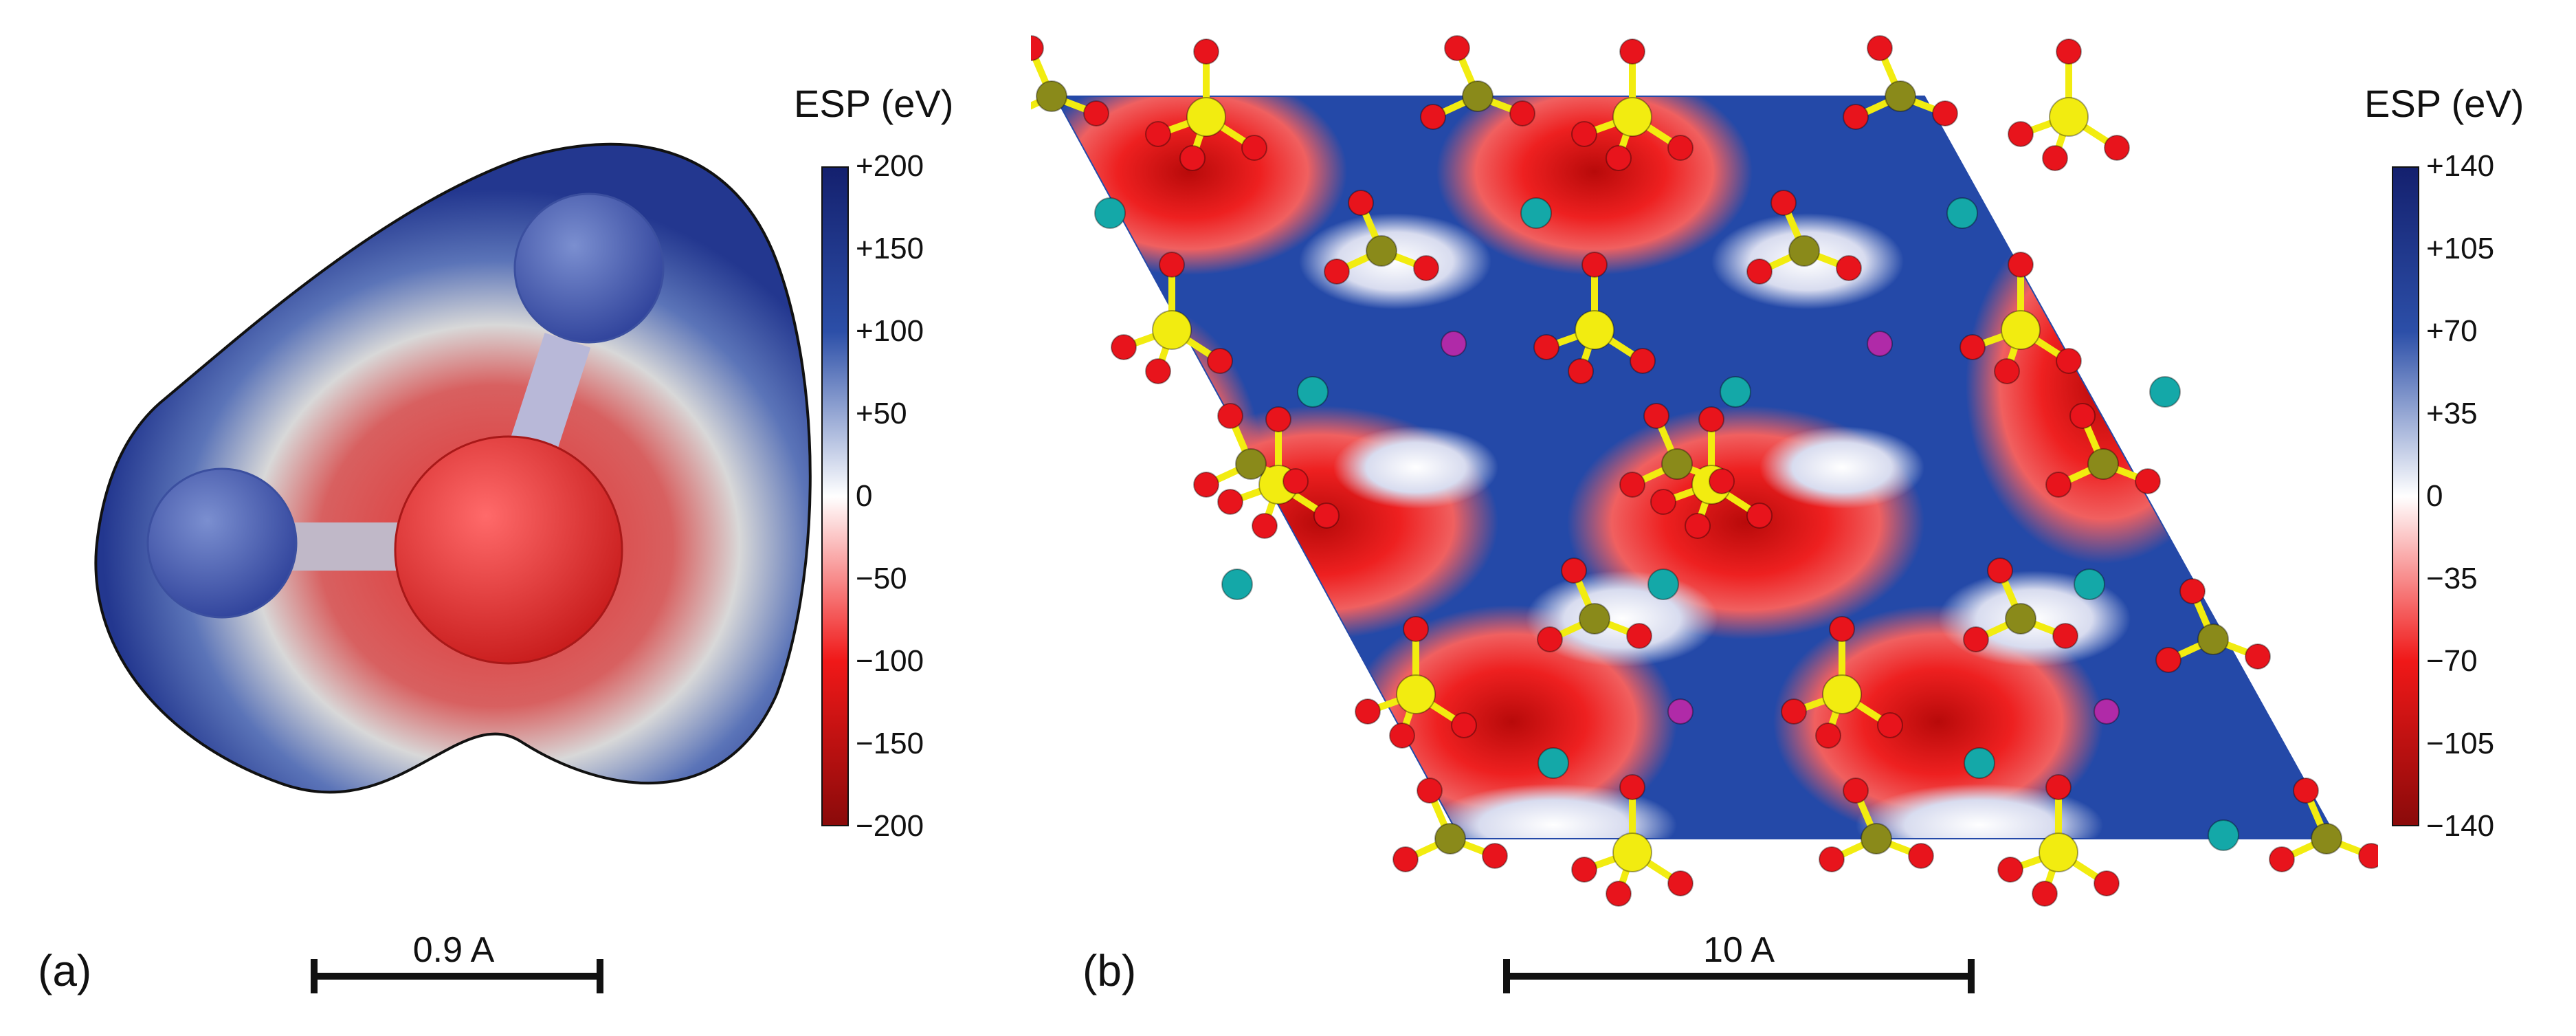 The image size is (2576, 1036). Describe the element at coordinates (454, 950) in the screenshot. I see `scale-bar-a-label: 0.9 A` at that location.